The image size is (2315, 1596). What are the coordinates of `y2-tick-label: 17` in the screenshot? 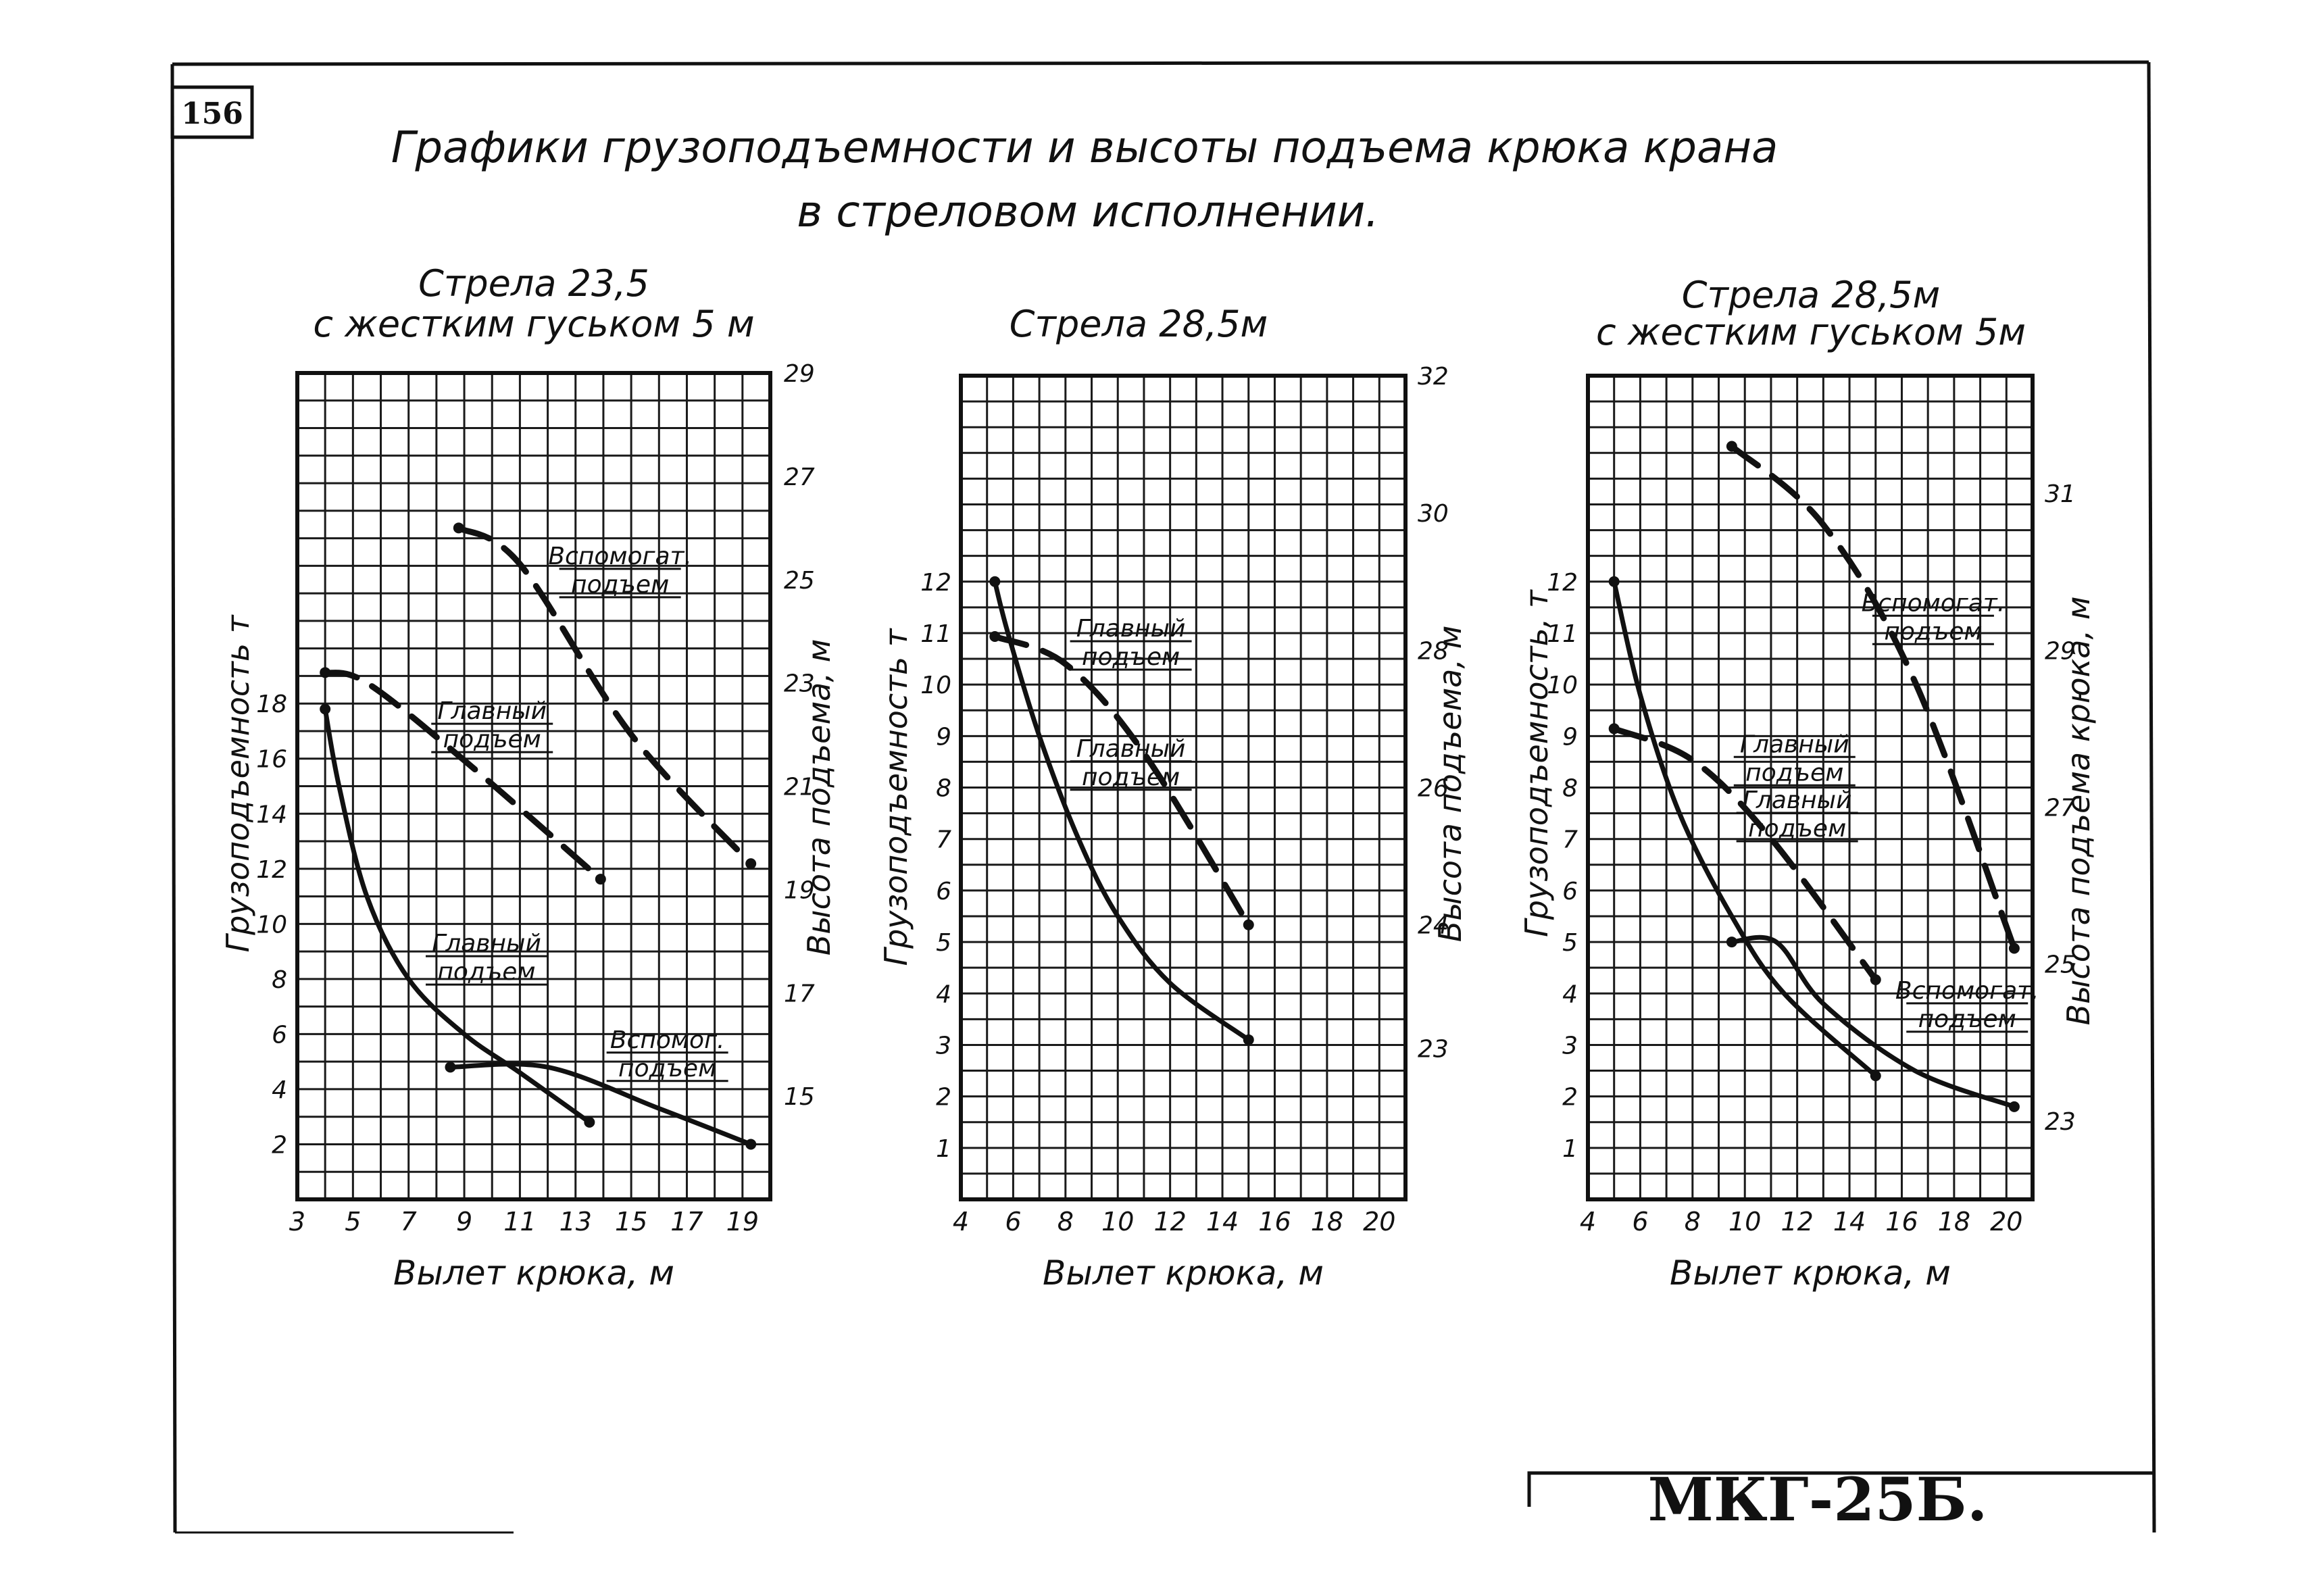 It's located at (799, 993).